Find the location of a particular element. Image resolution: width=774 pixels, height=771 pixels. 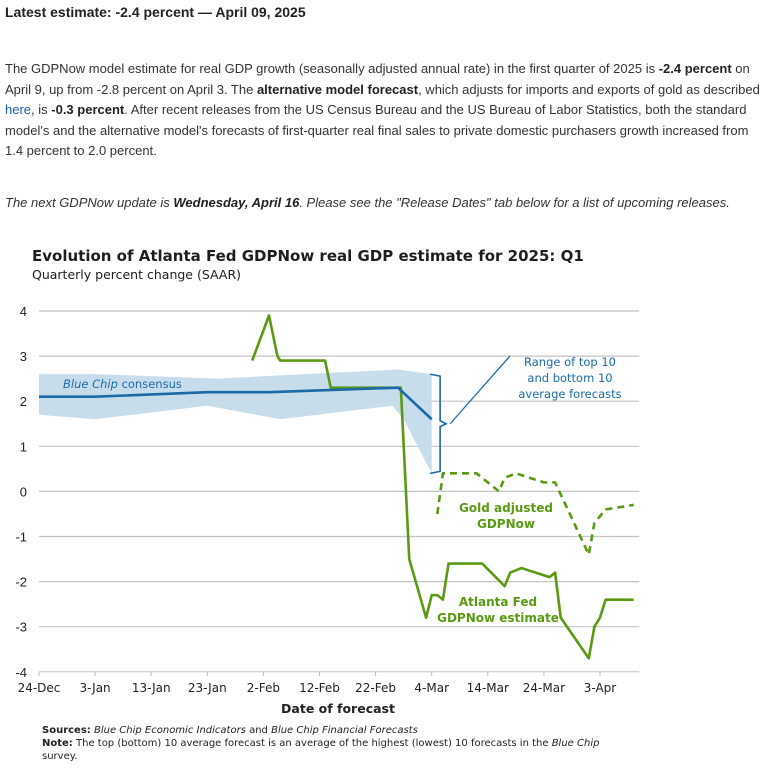

x-tick-label: 3-Apr is located at coordinates (600, 688).